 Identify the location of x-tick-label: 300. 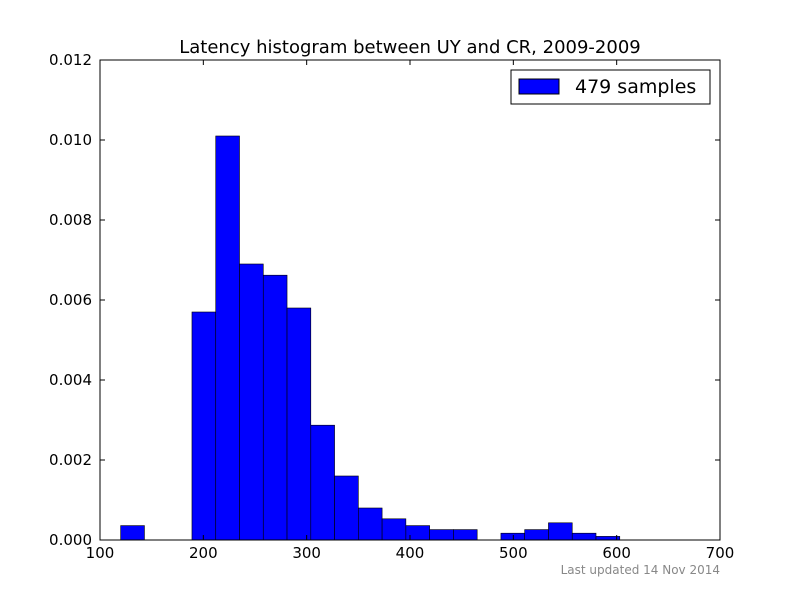
(306, 553).